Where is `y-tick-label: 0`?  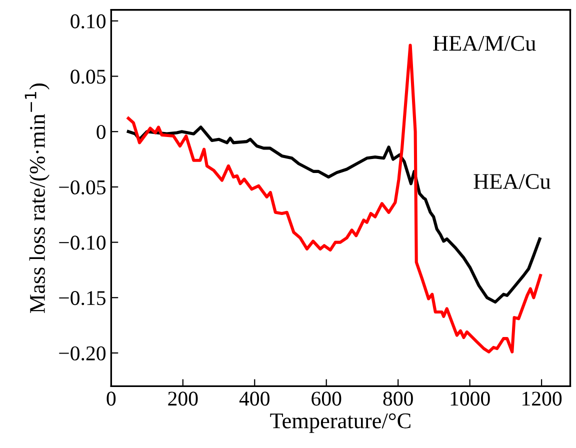 y-tick-label: 0 is located at coordinates (101, 132).